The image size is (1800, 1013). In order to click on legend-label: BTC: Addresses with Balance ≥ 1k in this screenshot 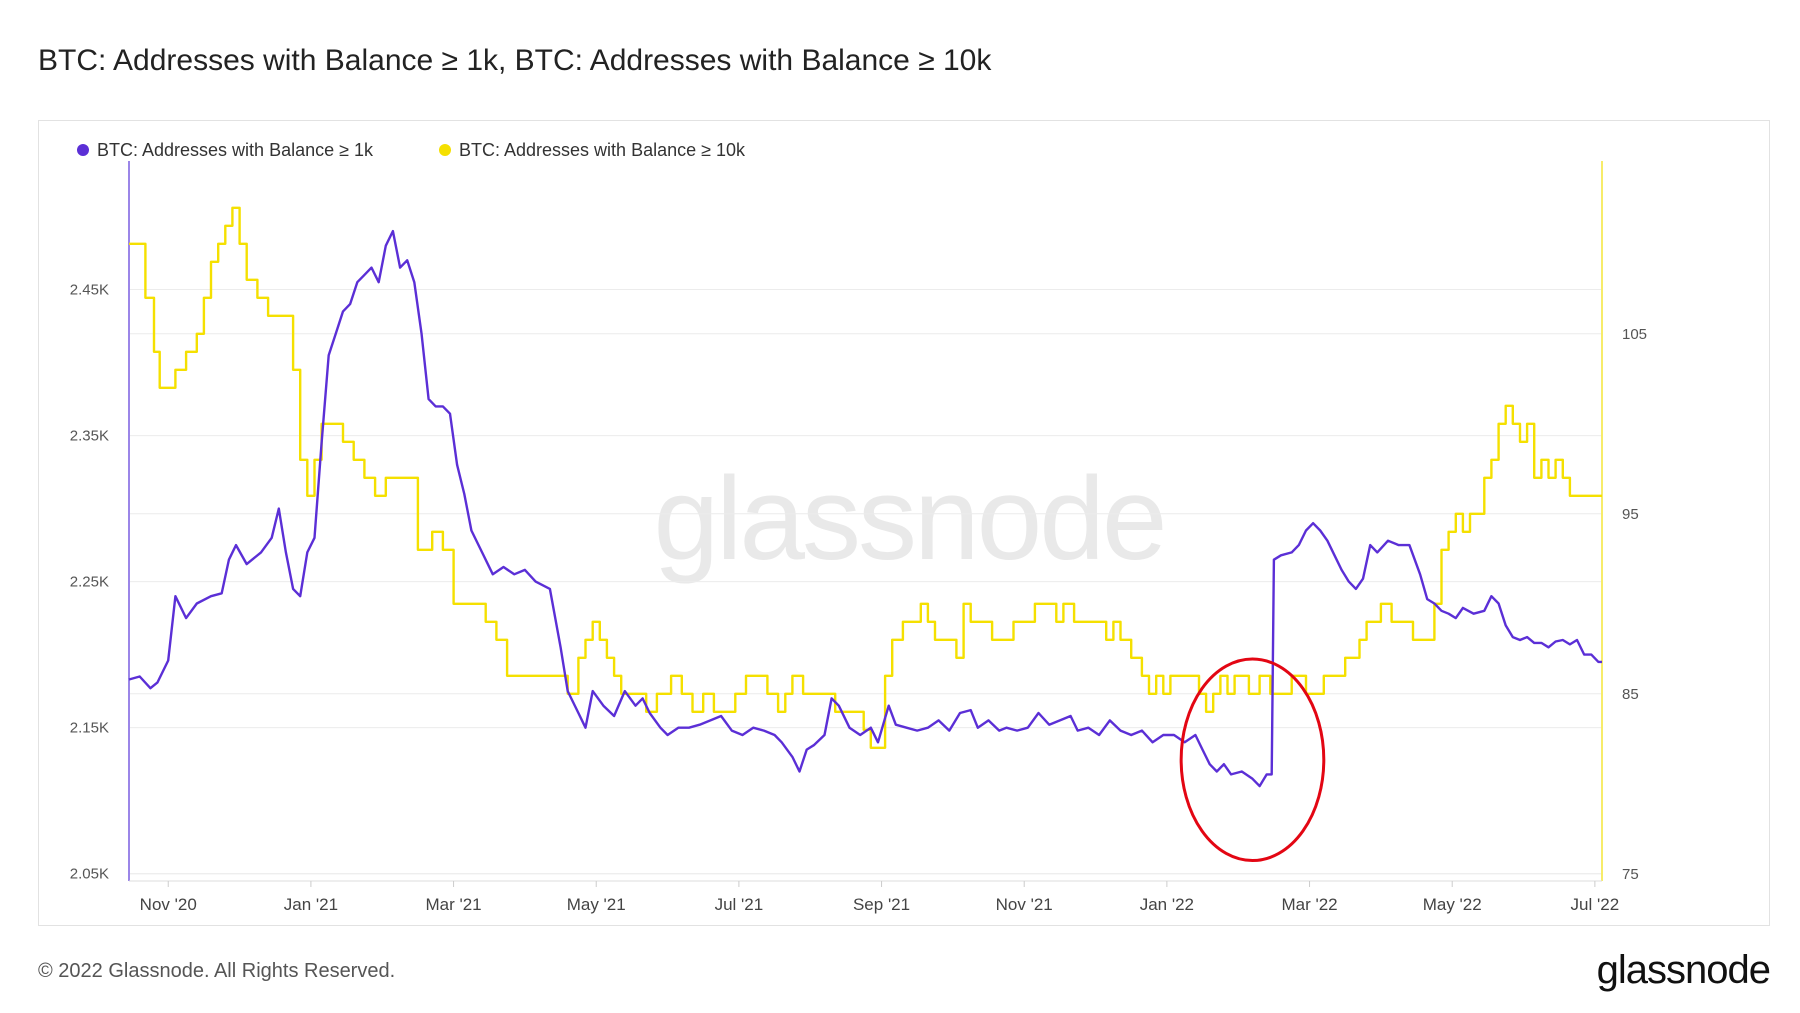, I will do `click(235, 150)`.